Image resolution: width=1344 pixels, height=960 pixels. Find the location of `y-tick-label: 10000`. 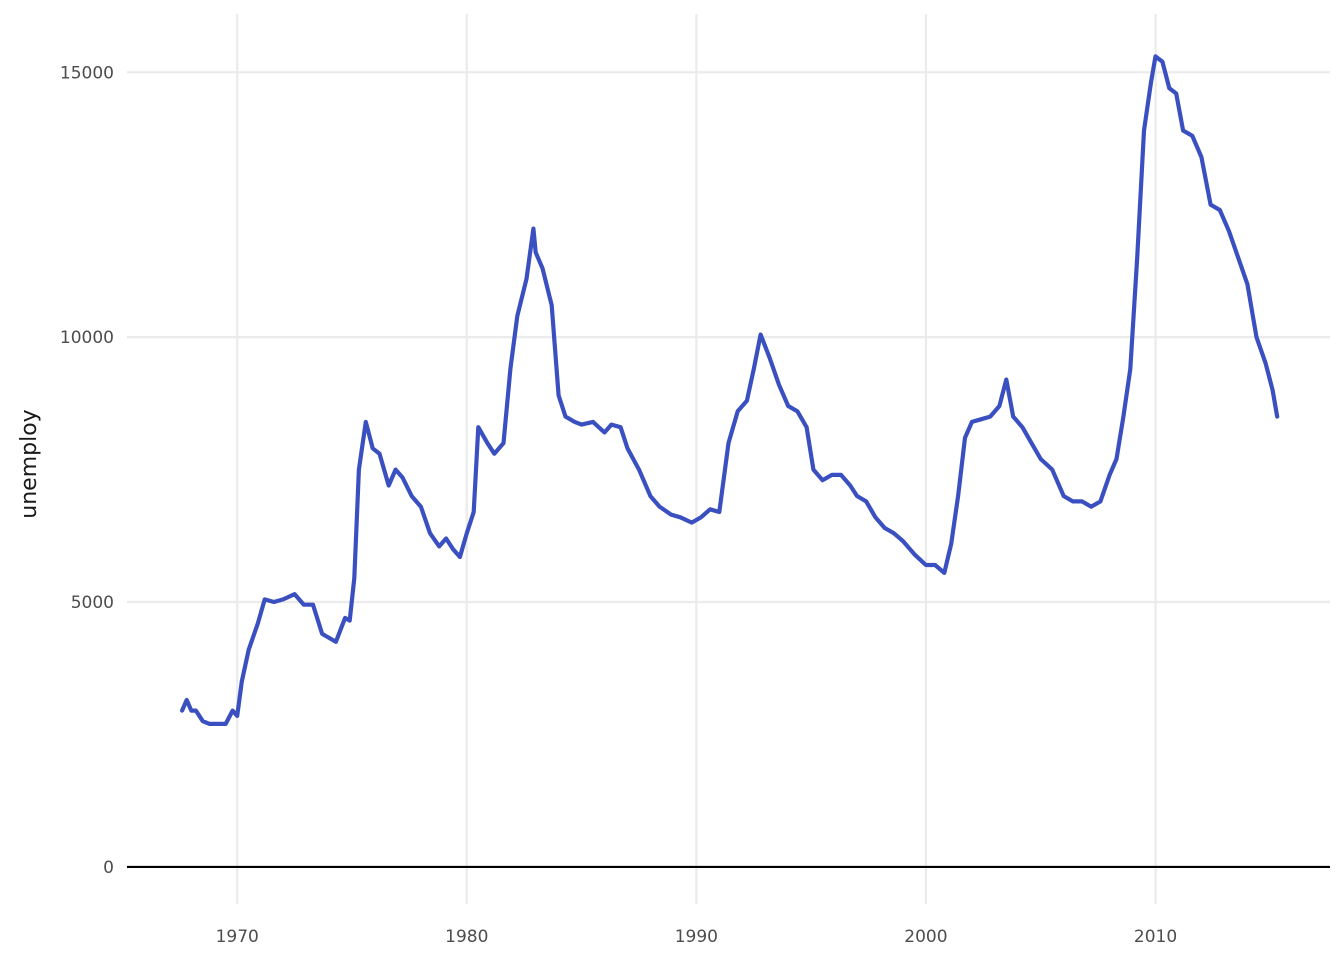

y-tick-label: 10000 is located at coordinates (87, 338).